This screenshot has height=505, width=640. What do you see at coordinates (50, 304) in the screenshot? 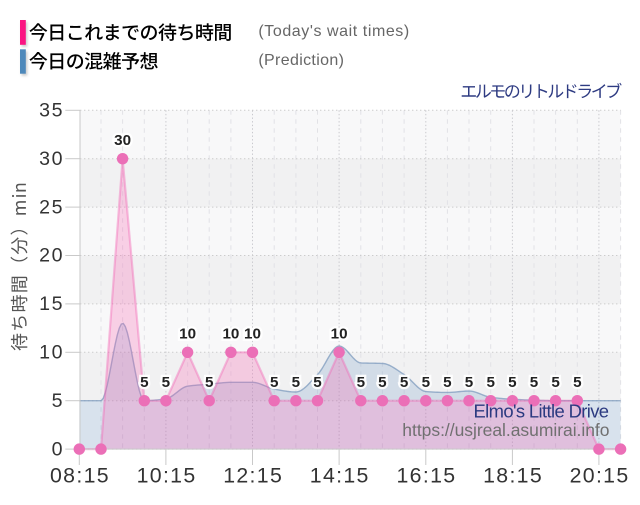
I see `svg-text: 15` at bounding box center [50, 304].